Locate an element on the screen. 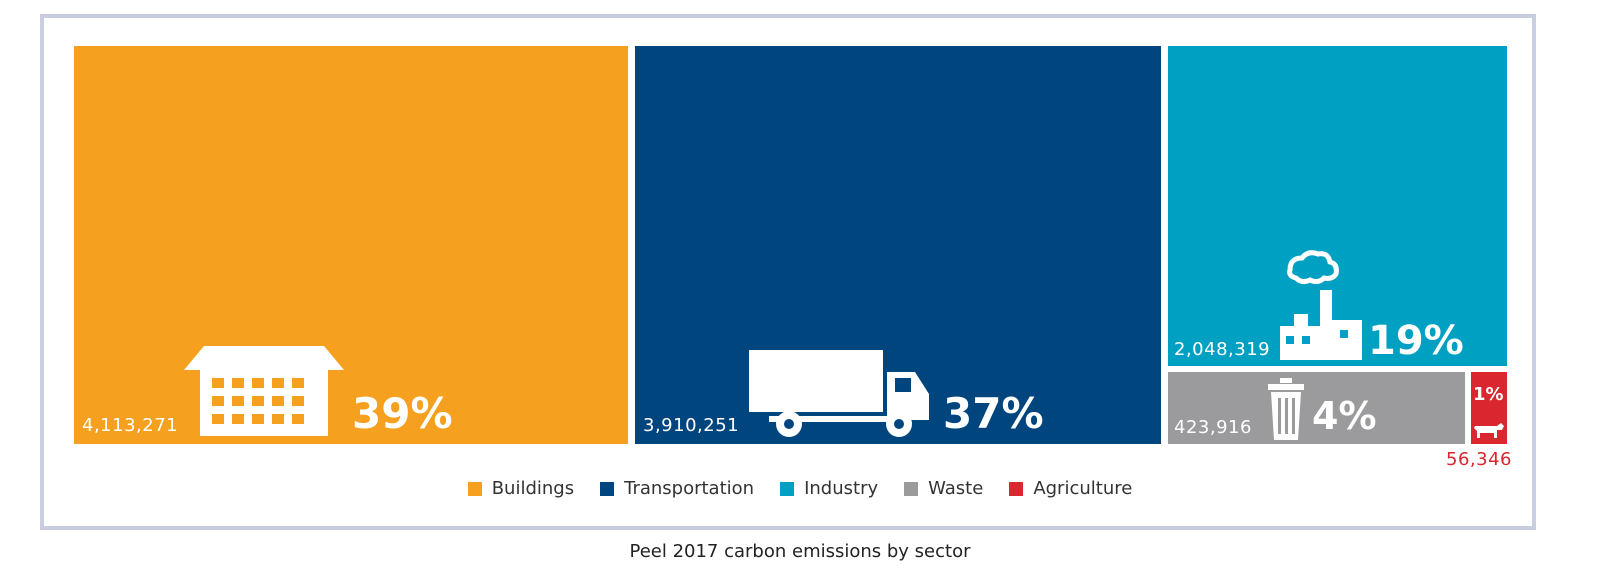  building-icon is located at coordinates (264, 391).